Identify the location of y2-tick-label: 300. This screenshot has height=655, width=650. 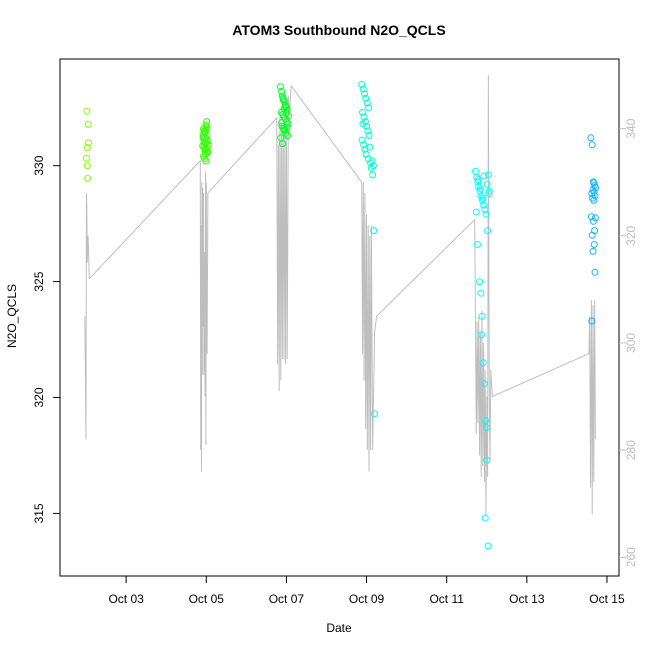
(631, 343).